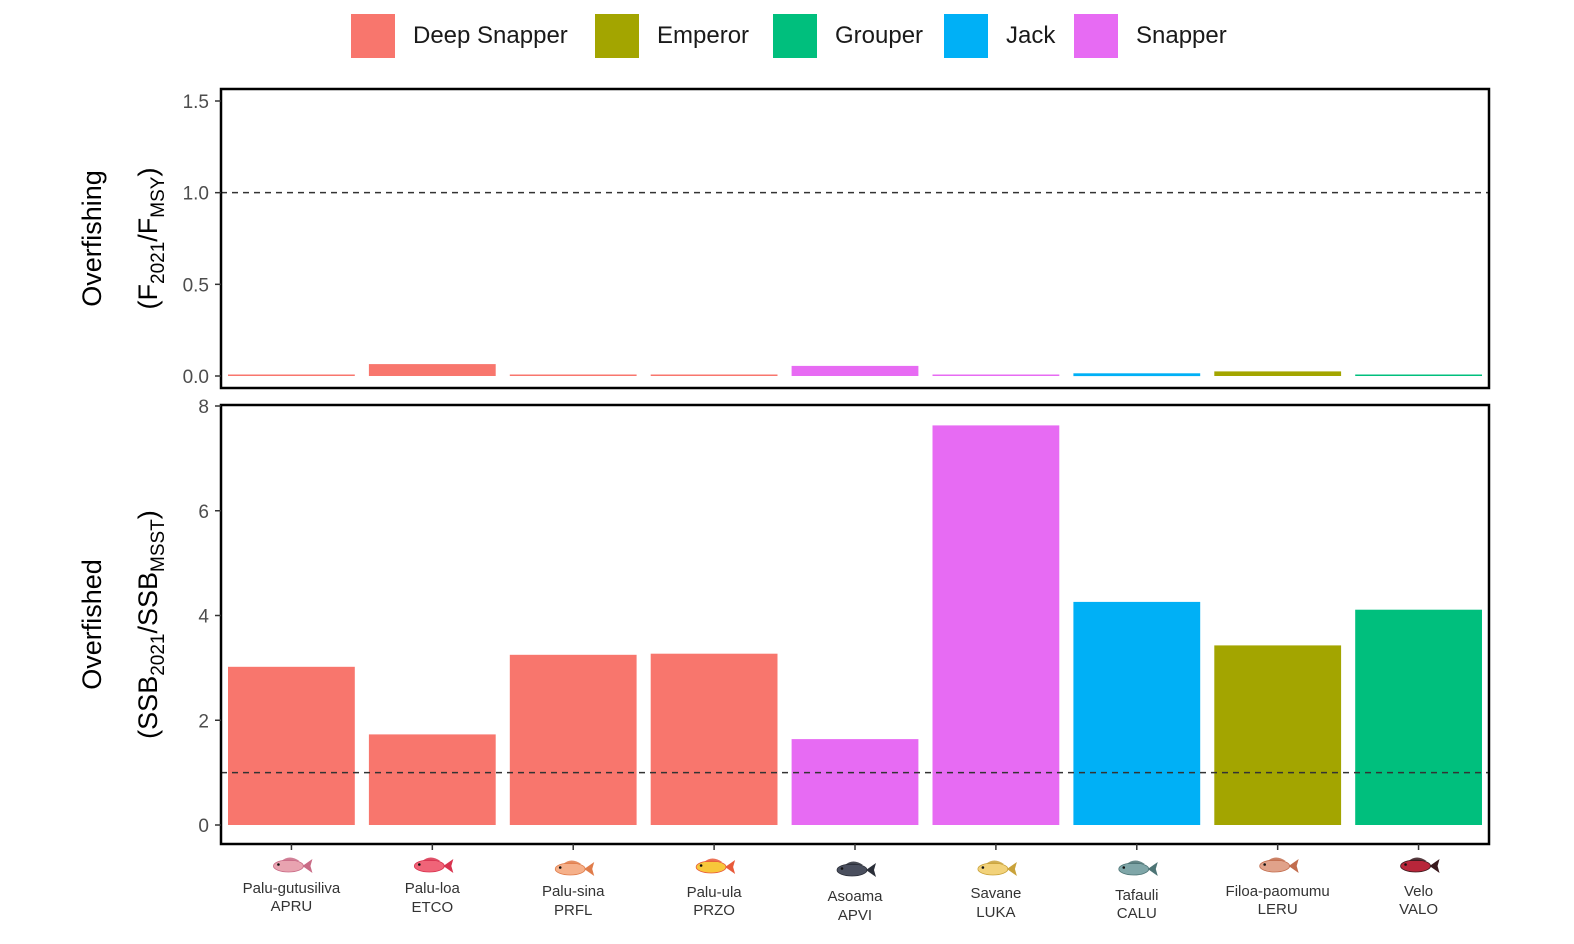 The height and width of the screenshot is (944, 1574). Describe the element at coordinates (1418, 375) in the screenshot. I see `overfishing-bar-valo` at that location.